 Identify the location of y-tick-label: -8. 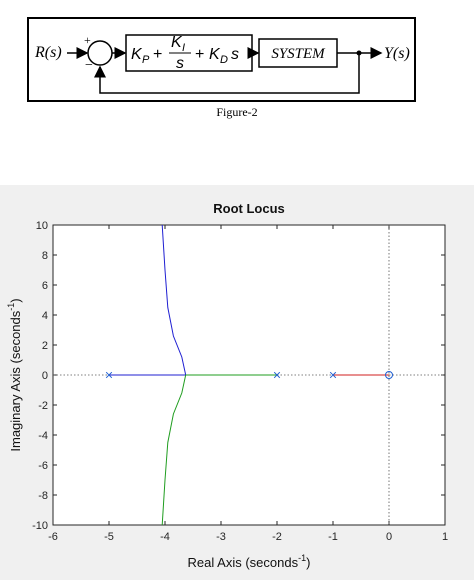
(43, 496).